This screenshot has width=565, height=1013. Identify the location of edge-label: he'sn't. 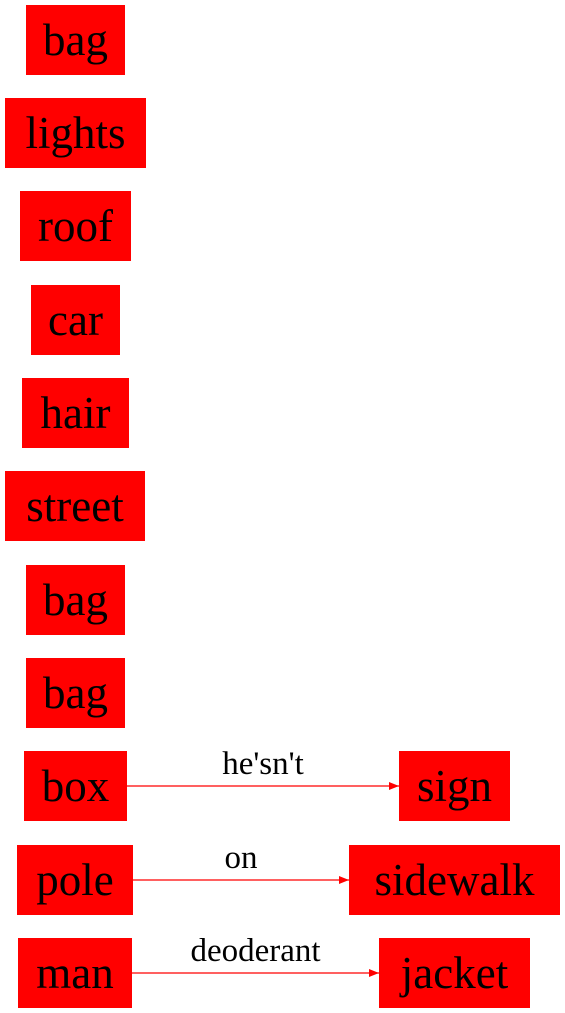
(263, 764).